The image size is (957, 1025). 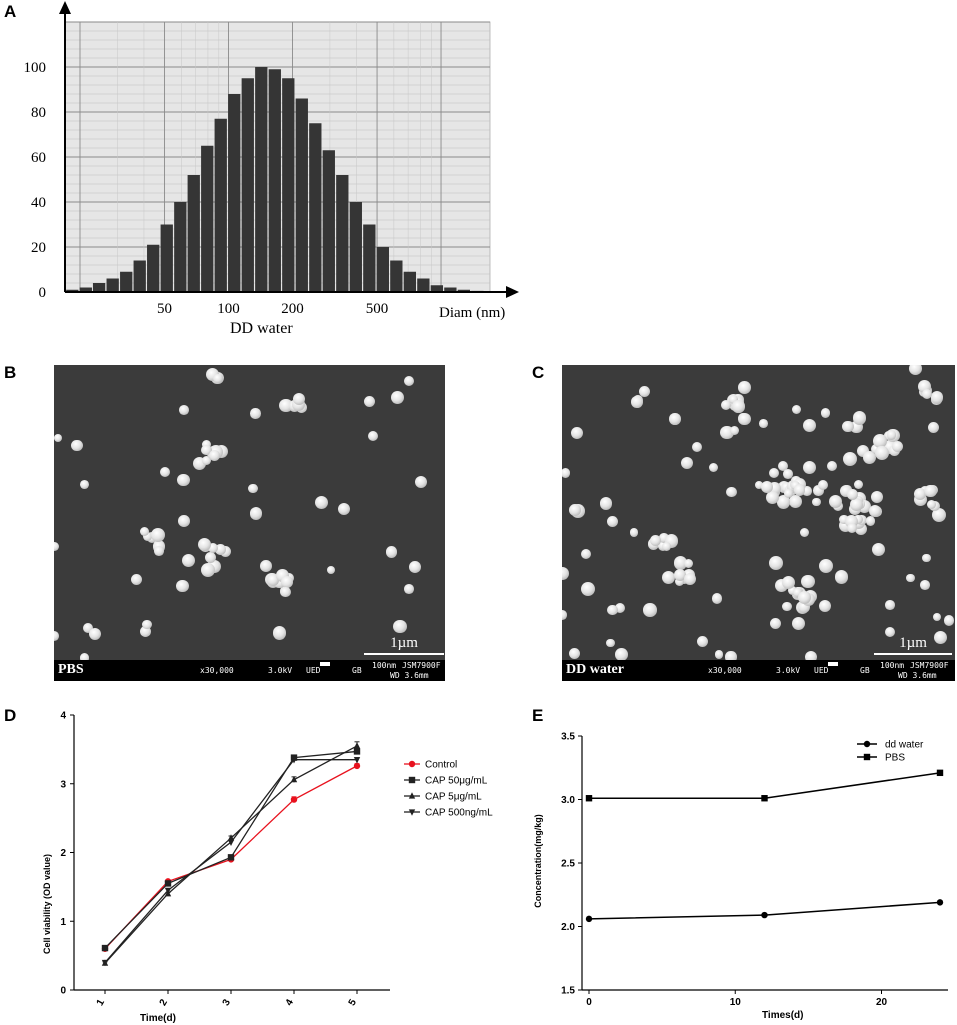 I want to click on sem-marker-bar, so click(x=325, y=664).